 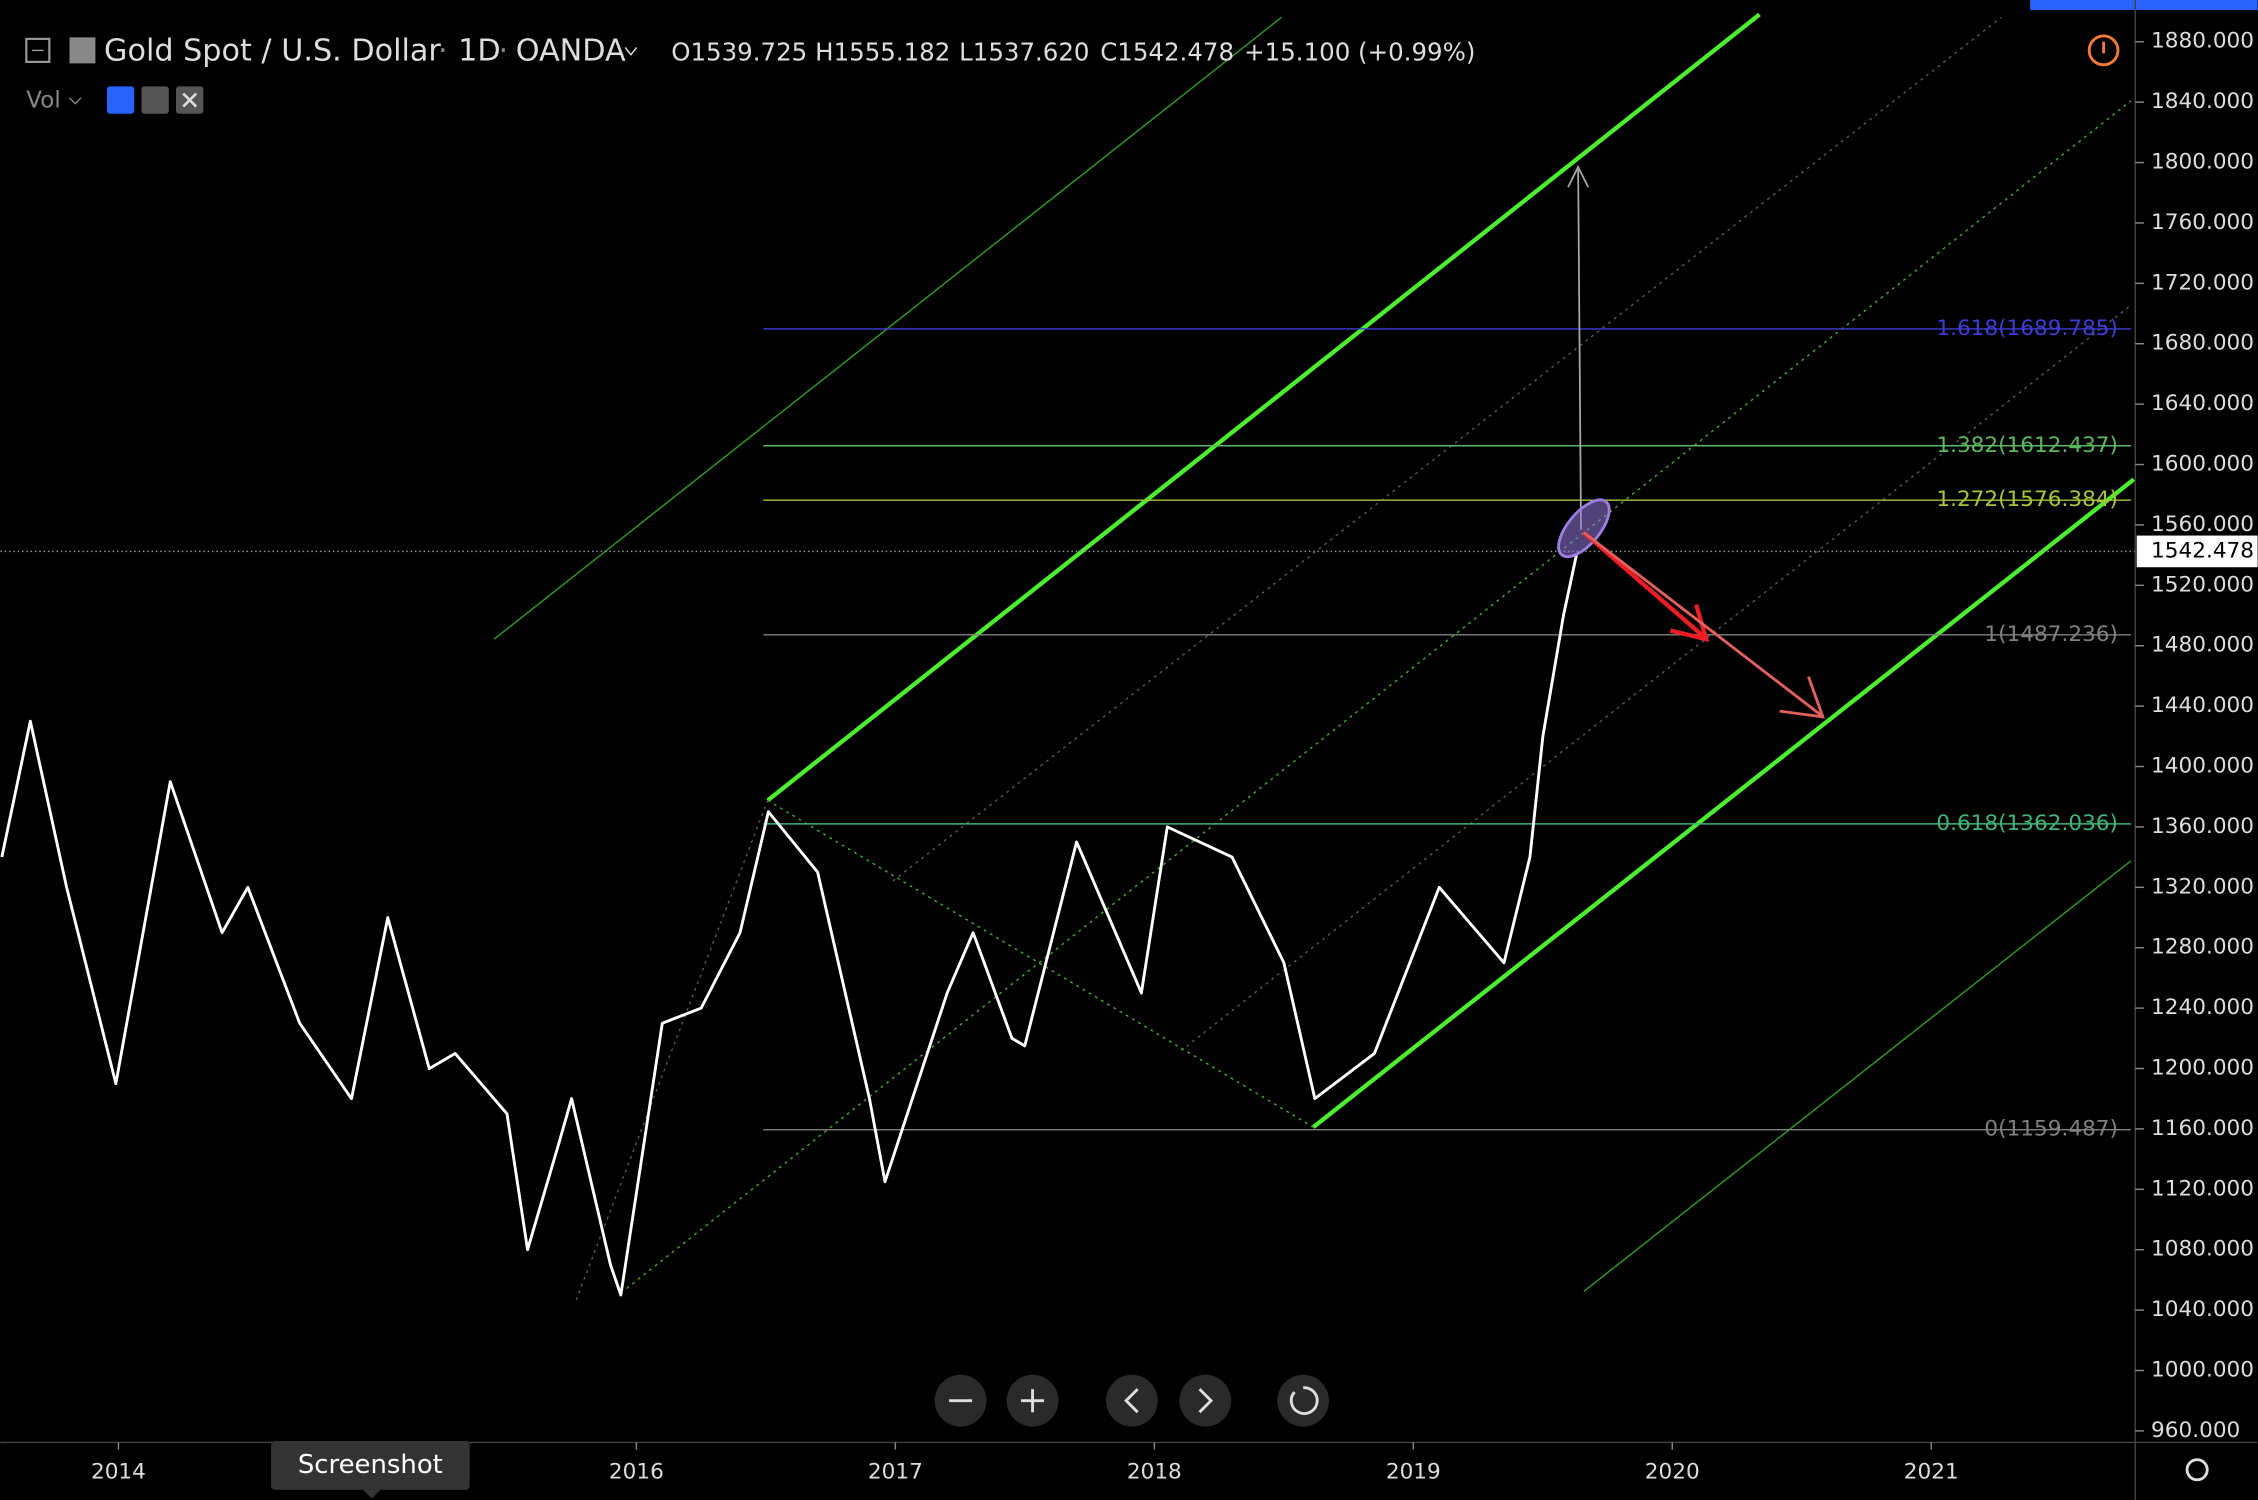 I want to click on y-tick-label: 1520.000, so click(x=2202, y=584).